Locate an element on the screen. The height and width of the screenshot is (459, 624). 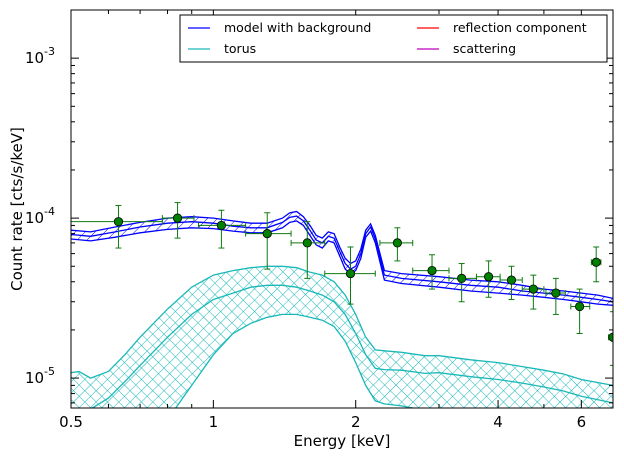
x-tick-label-4: 6 is located at coordinates (582, 422).